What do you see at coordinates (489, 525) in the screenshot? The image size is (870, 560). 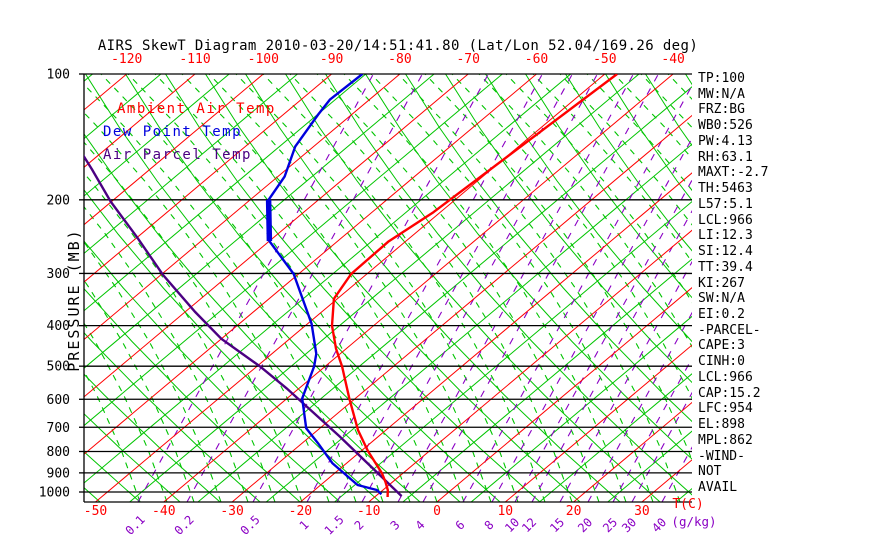 I see `mixing-ratio-tick-label: 8` at bounding box center [489, 525].